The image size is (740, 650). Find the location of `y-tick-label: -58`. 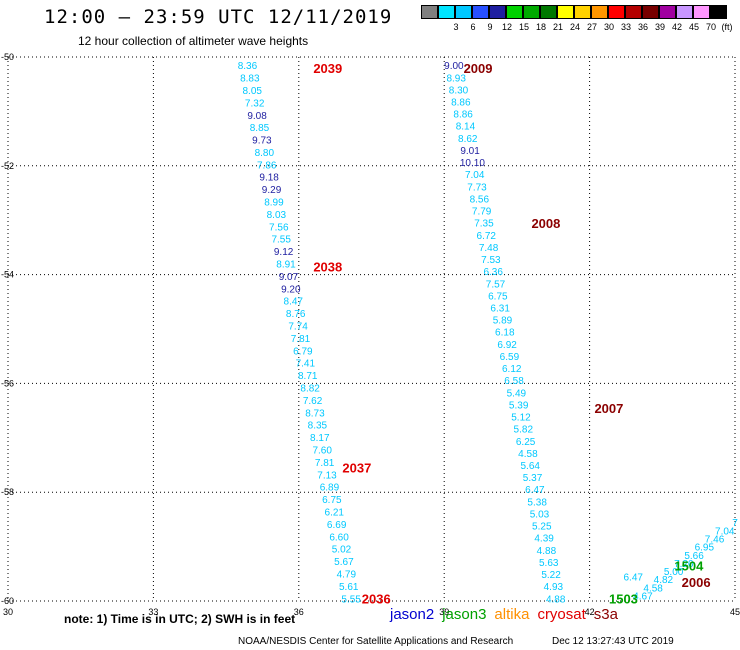

y-tick-label: -58 is located at coordinates (7, 492).